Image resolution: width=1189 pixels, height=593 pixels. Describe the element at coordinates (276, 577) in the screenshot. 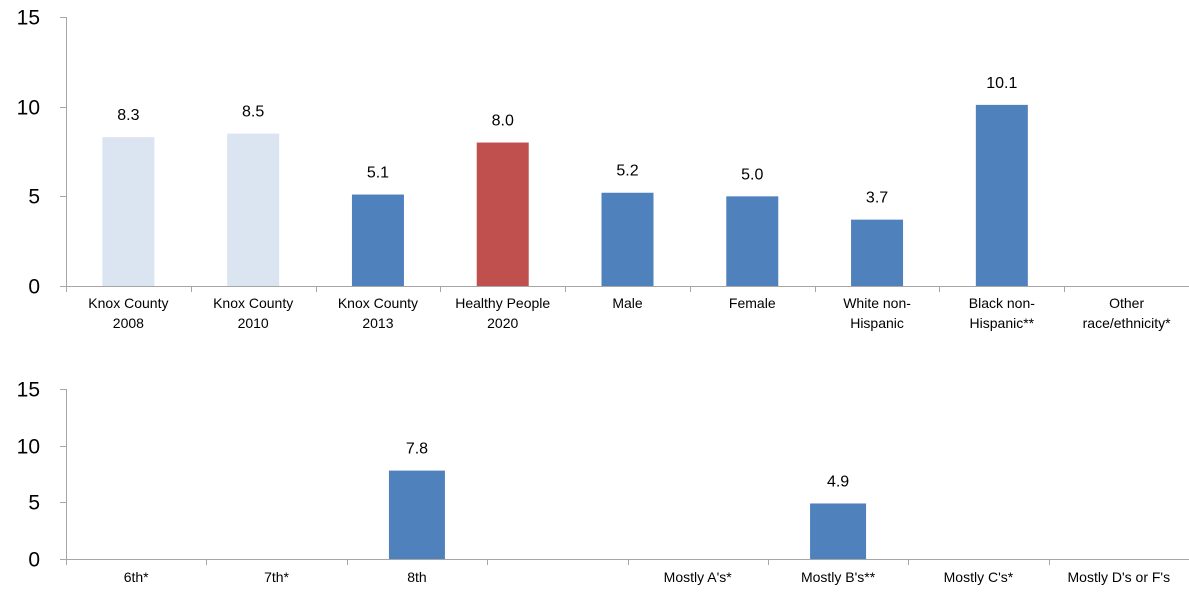

I see `category-label: 7th*` at that location.